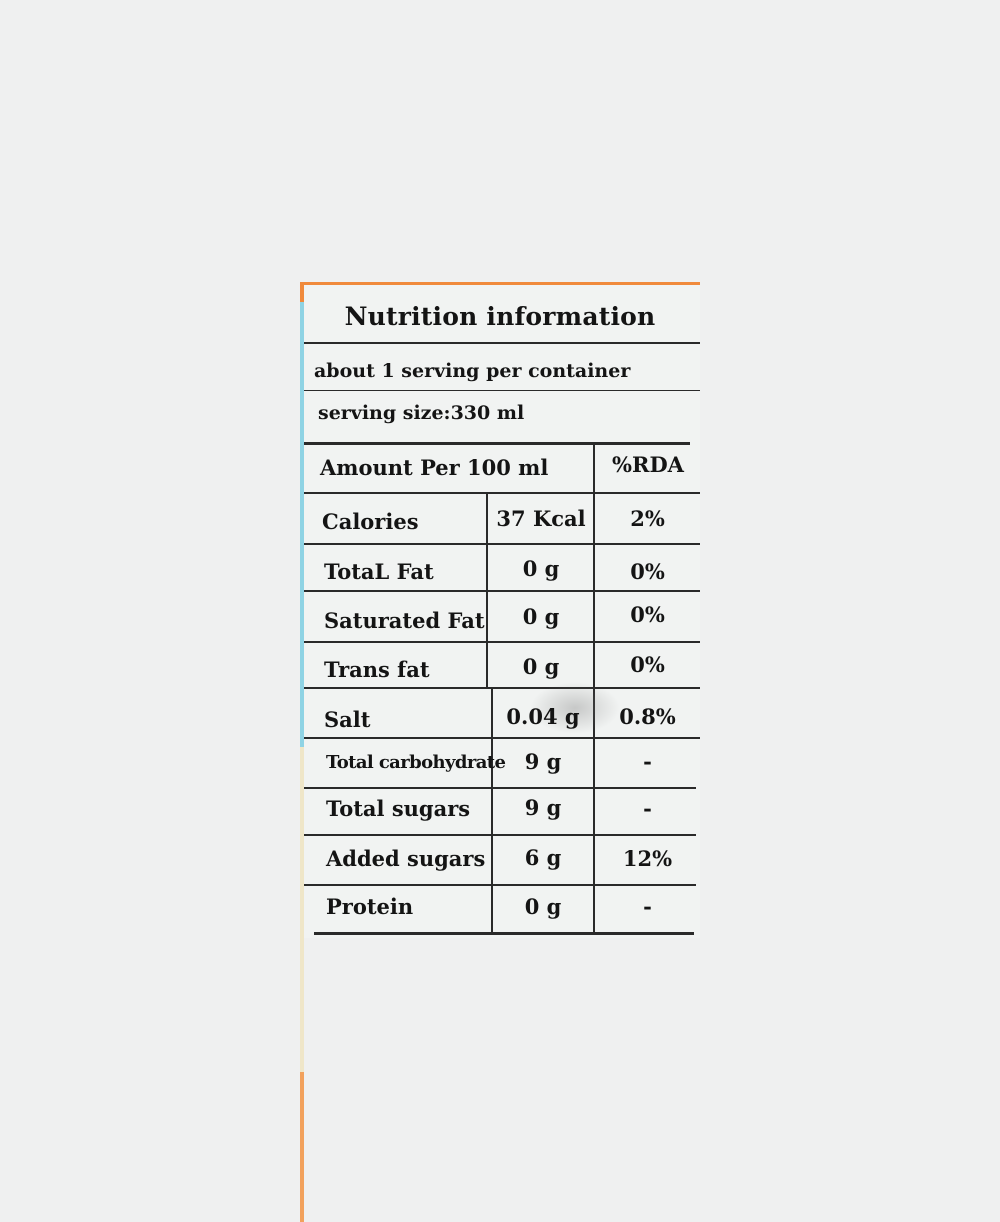  Describe the element at coordinates (543, 716) in the screenshot. I see `row-amount: 0.04 g` at that location.